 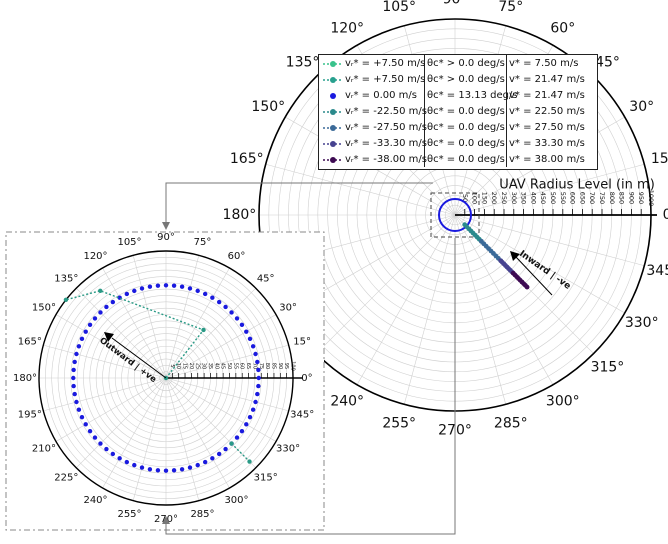 What do you see at coordinates (30, 414) in the screenshot?
I see `inset-angle-label: 195°` at bounding box center [30, 414].